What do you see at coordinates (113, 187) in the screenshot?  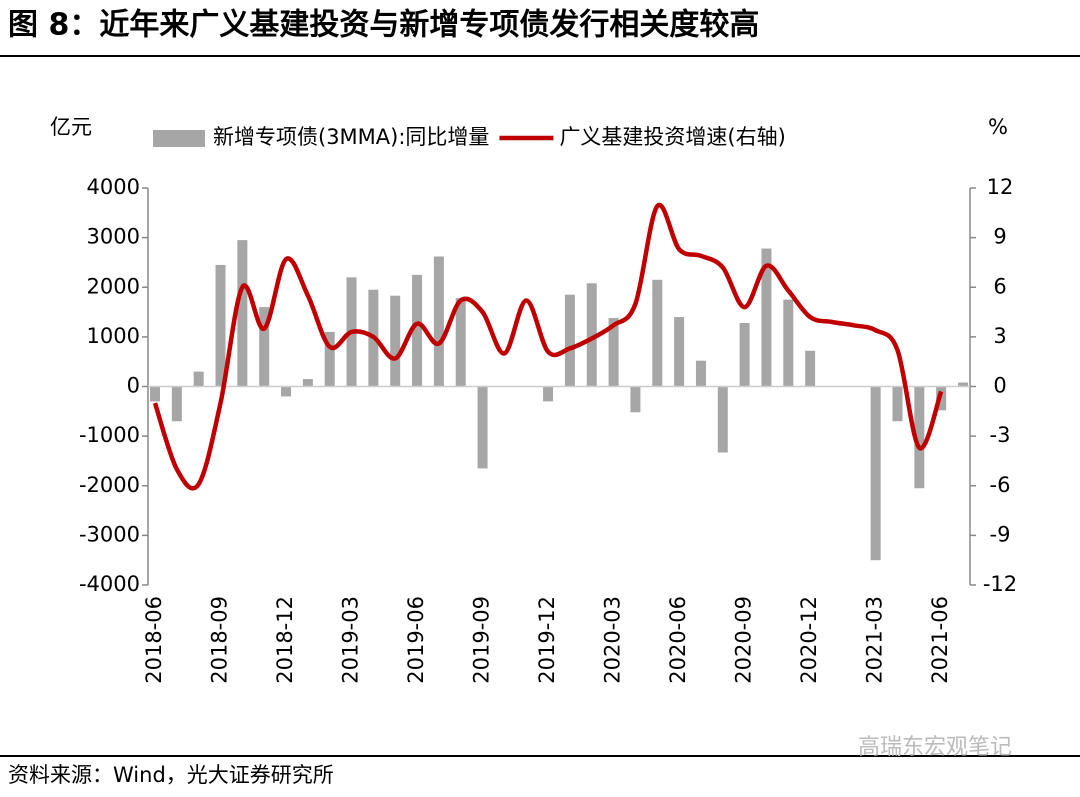 I see `y-tick-label: 4000` at bounding box center [113, 187].